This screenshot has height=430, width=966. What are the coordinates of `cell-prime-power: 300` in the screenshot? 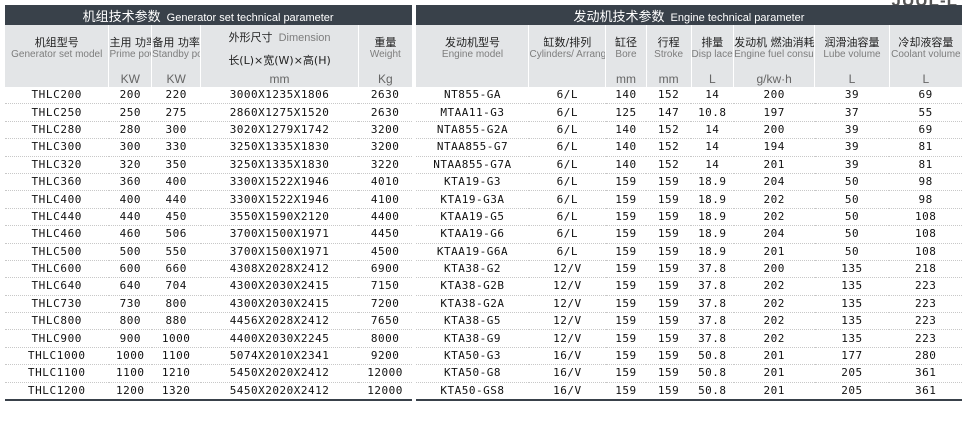 It's located at (130, 147).